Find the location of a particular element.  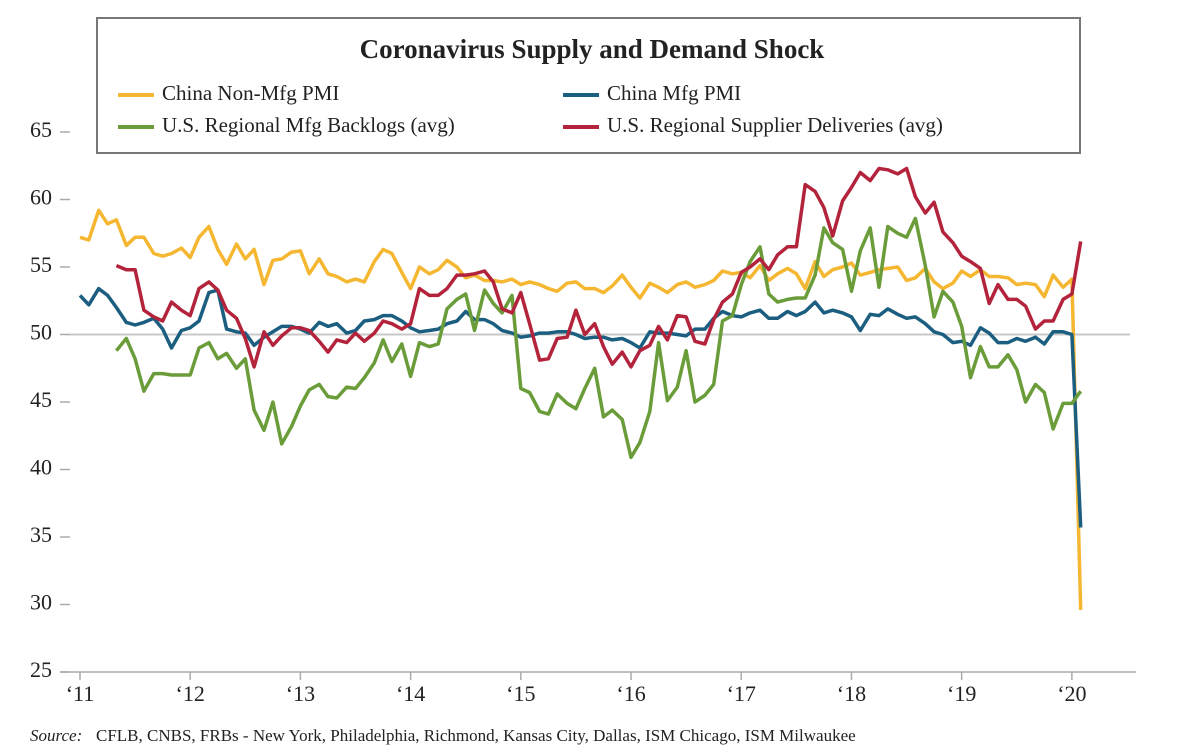

y-tick-label: 50 is located at coordinates (41, 332).